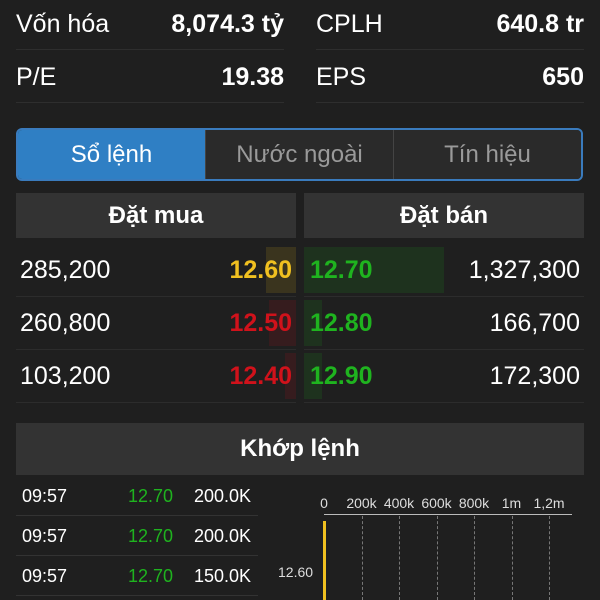 Image resolution: width=600 pixels, height=600 pixels. Describe the element at coordinates (324, 560) in the screenshot. I see `volume-bar` at that location.